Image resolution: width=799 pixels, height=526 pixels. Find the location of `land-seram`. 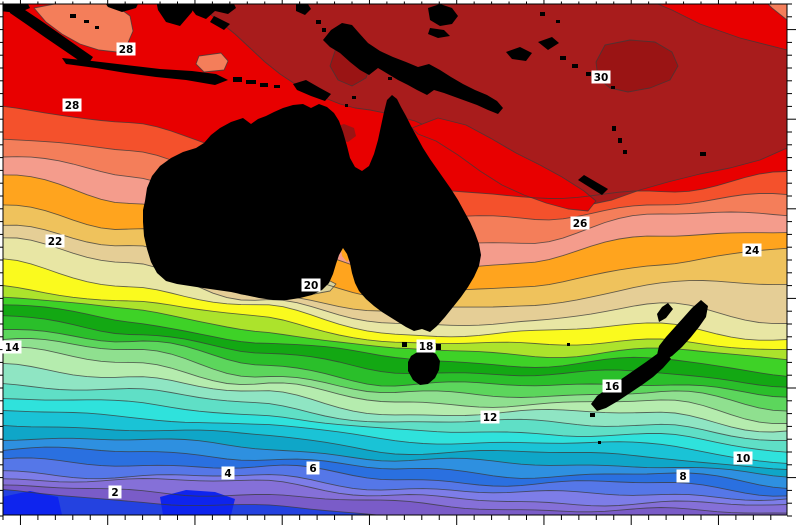

land-seram is located at coordinates (439, 33).